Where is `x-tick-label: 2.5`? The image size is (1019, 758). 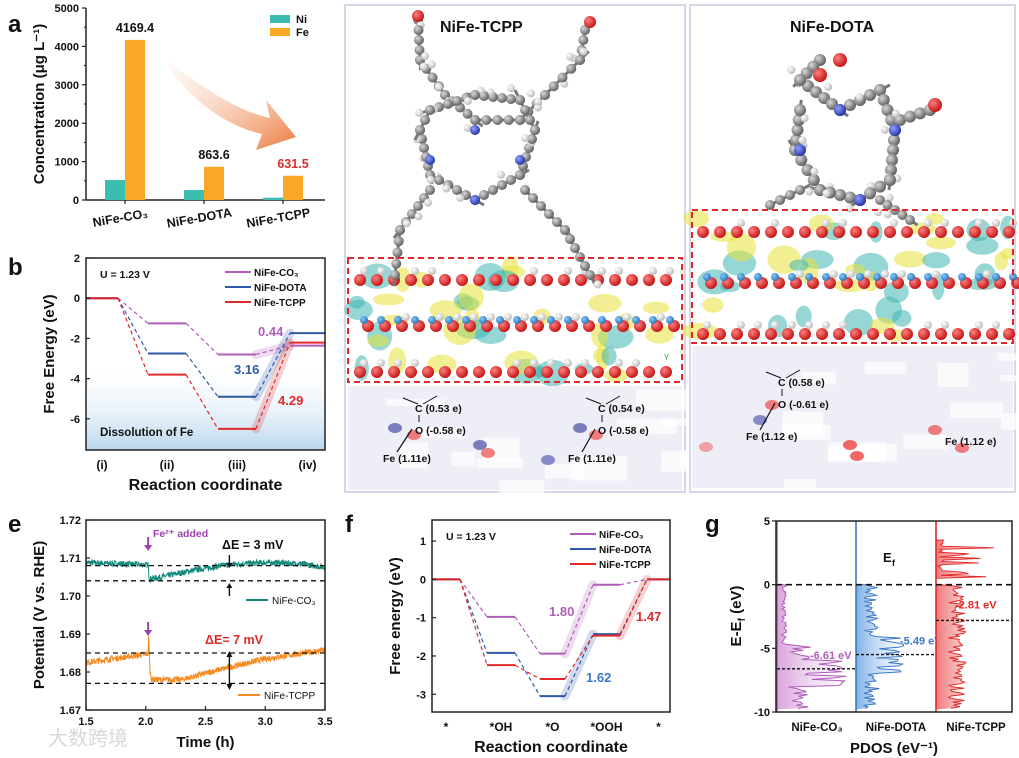 x-tick-label: 2.5 is located at coordinates (205, 722).